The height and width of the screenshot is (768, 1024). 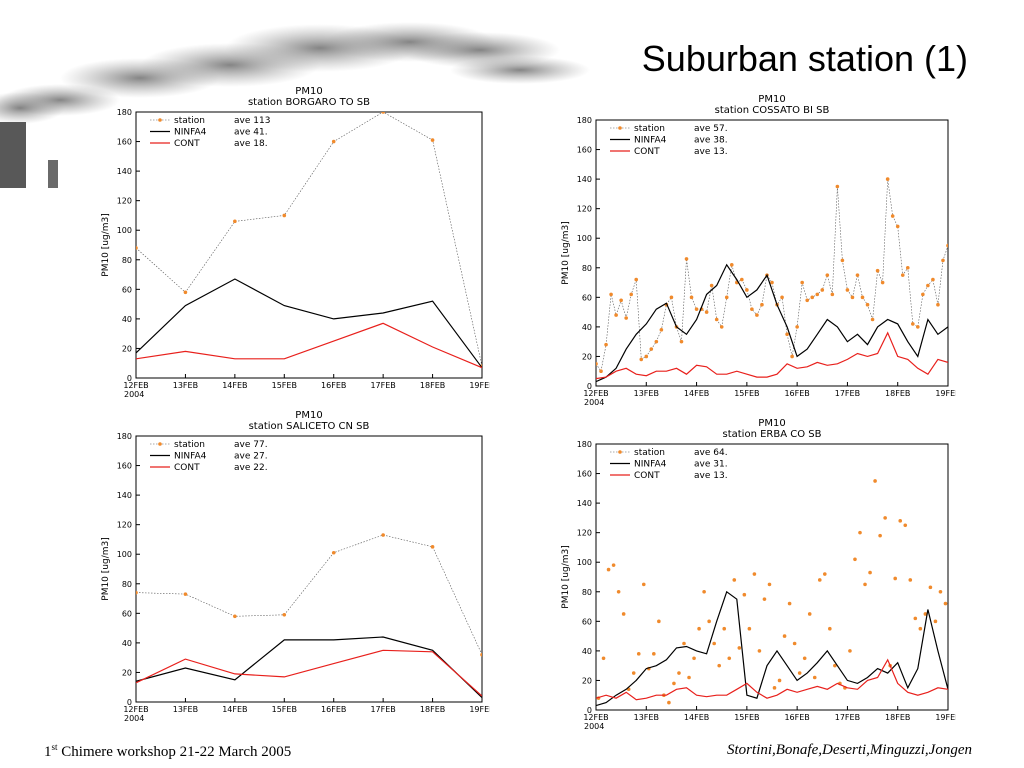 What do you see at coordinates (587, 268) in the screenshot?
I see `y-tick-label: 80` at bounding box center [587, 268].